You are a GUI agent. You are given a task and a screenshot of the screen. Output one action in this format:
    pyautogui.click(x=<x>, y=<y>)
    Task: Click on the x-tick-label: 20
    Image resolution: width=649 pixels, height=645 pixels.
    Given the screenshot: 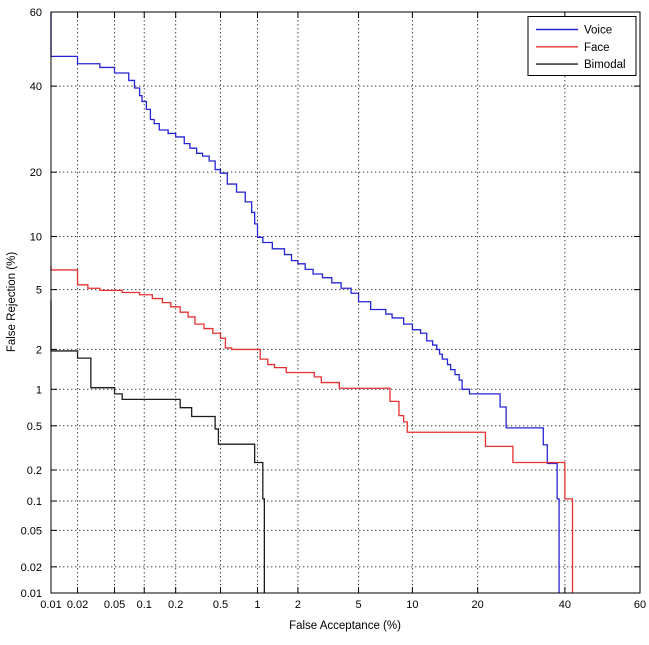 What is the action you would take?
    pyautogui.click(x=478, y=605)
    